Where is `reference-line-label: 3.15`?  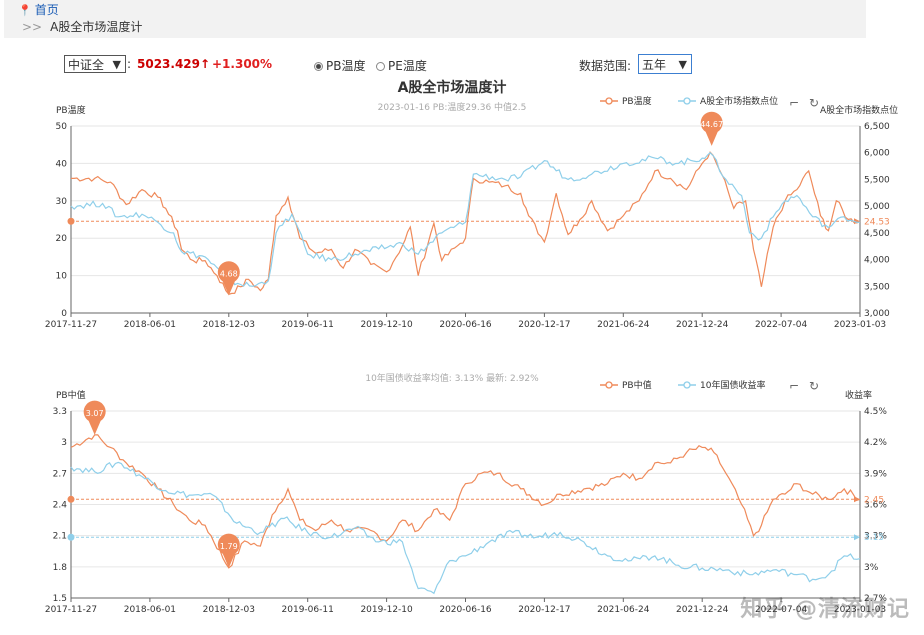 reference-line-label: 3.15 is located at coordinates (874, 538).